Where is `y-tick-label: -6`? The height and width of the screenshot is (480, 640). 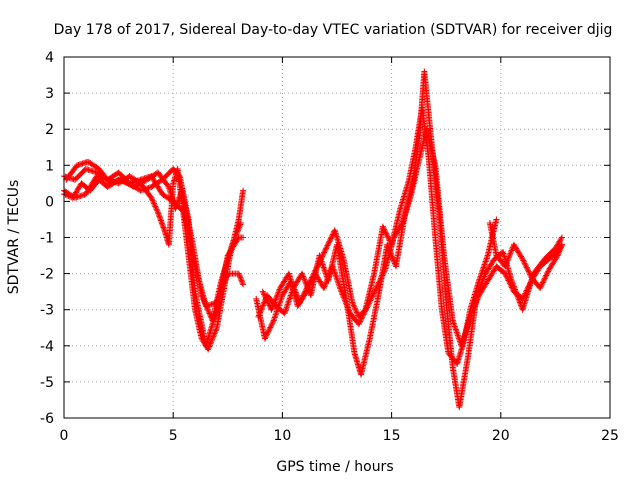
y-tick-label: -6 is located at coordinates (47, 419).